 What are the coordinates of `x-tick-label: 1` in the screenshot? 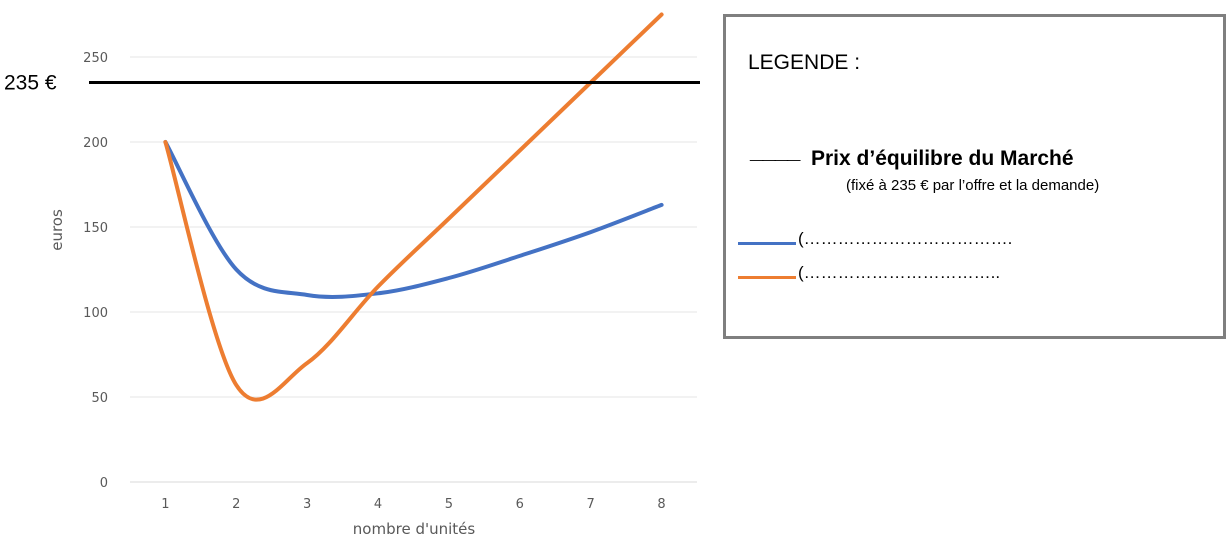 It's located at (165, 504).